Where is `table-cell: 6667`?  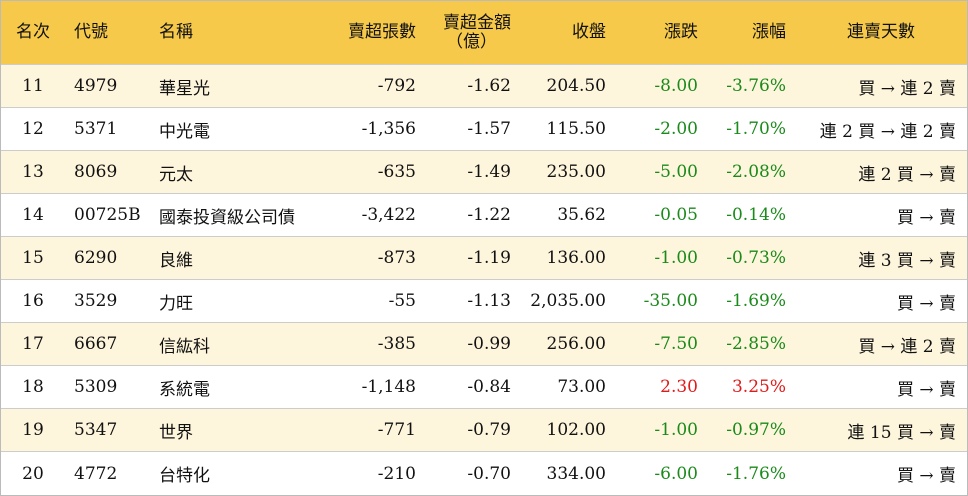
table-cell: 6667 is located at coordinates (96, 344).